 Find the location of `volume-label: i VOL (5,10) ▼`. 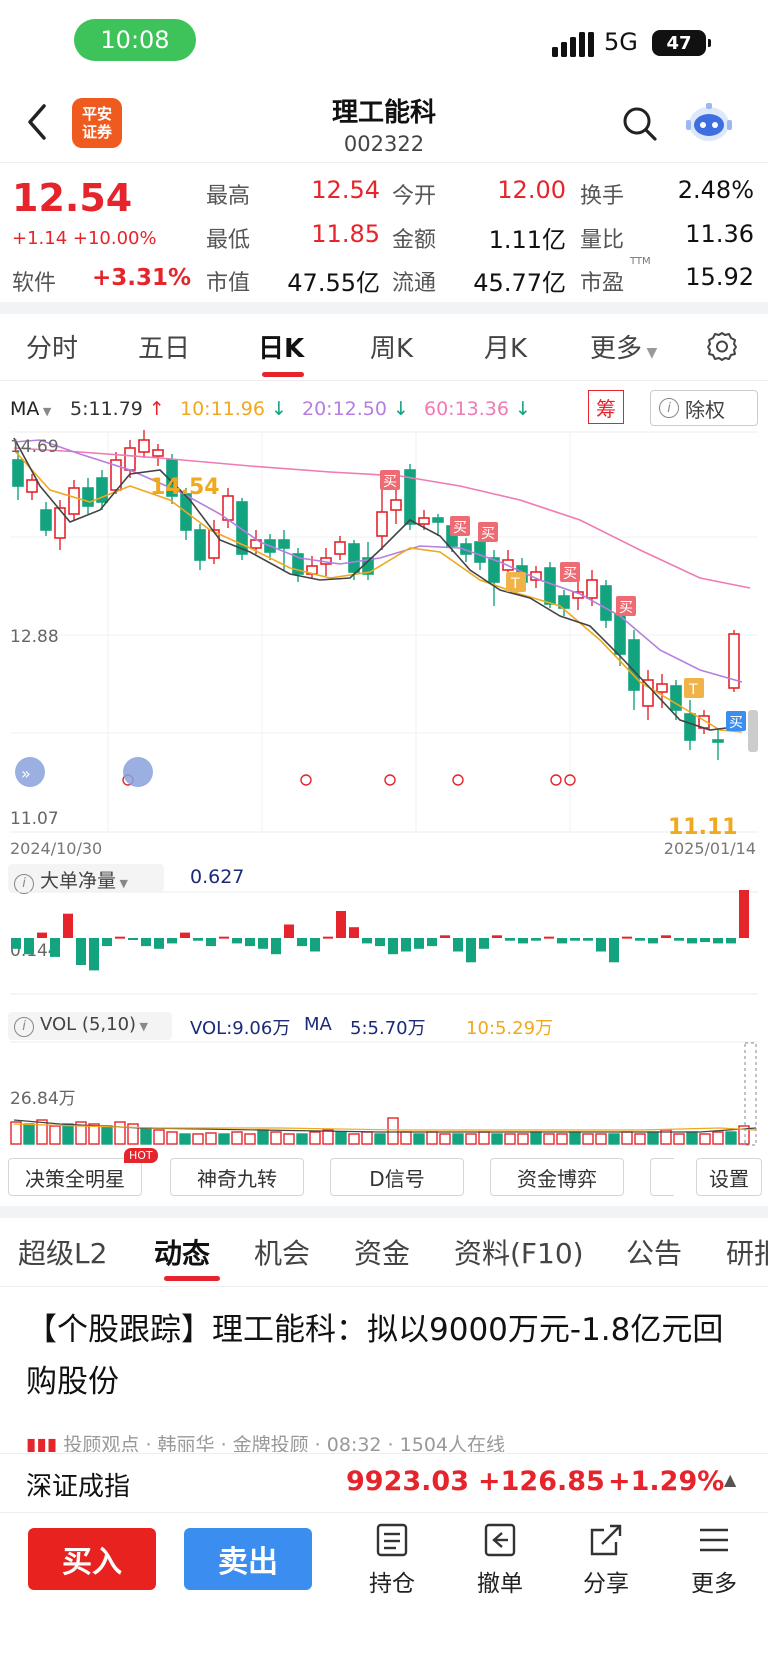

volume-label: i VOL (5,10) ▼ is located at coordinates (81, 1025).